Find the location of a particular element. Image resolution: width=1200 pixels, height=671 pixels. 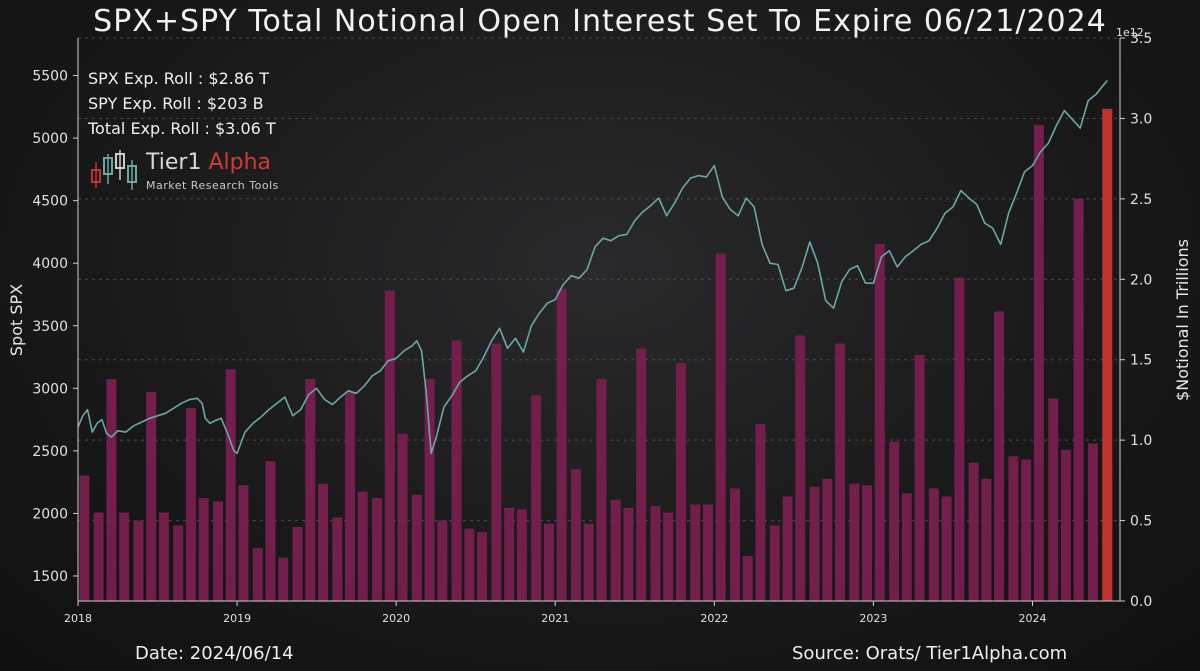

logo-name: Tier1 Alpha is located at coordinates (208, 162).